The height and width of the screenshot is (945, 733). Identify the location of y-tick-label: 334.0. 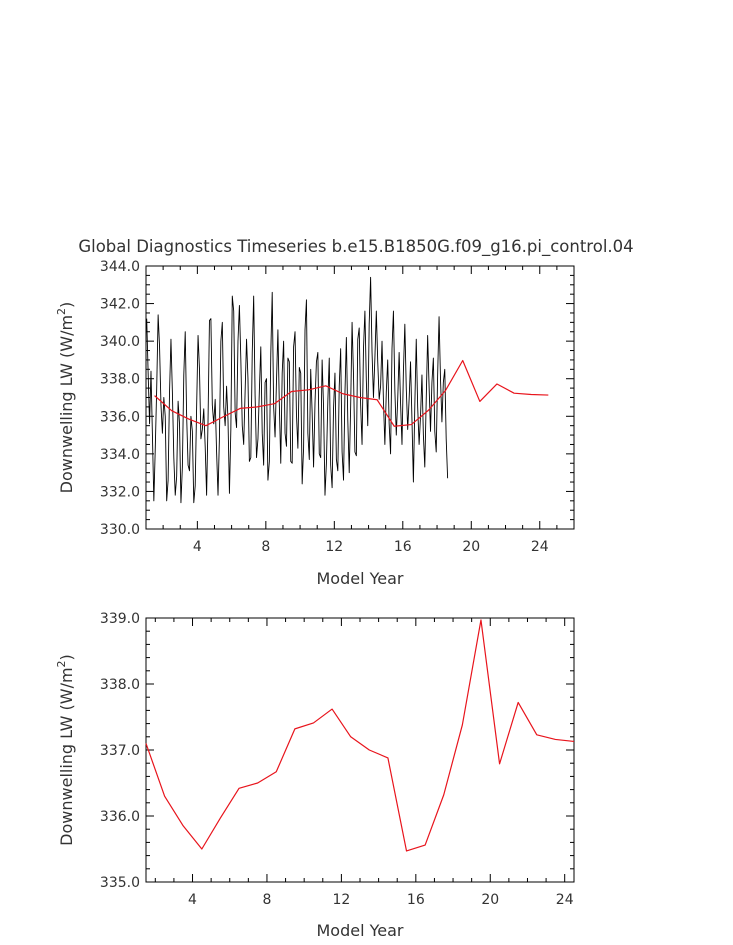
(120, 455).